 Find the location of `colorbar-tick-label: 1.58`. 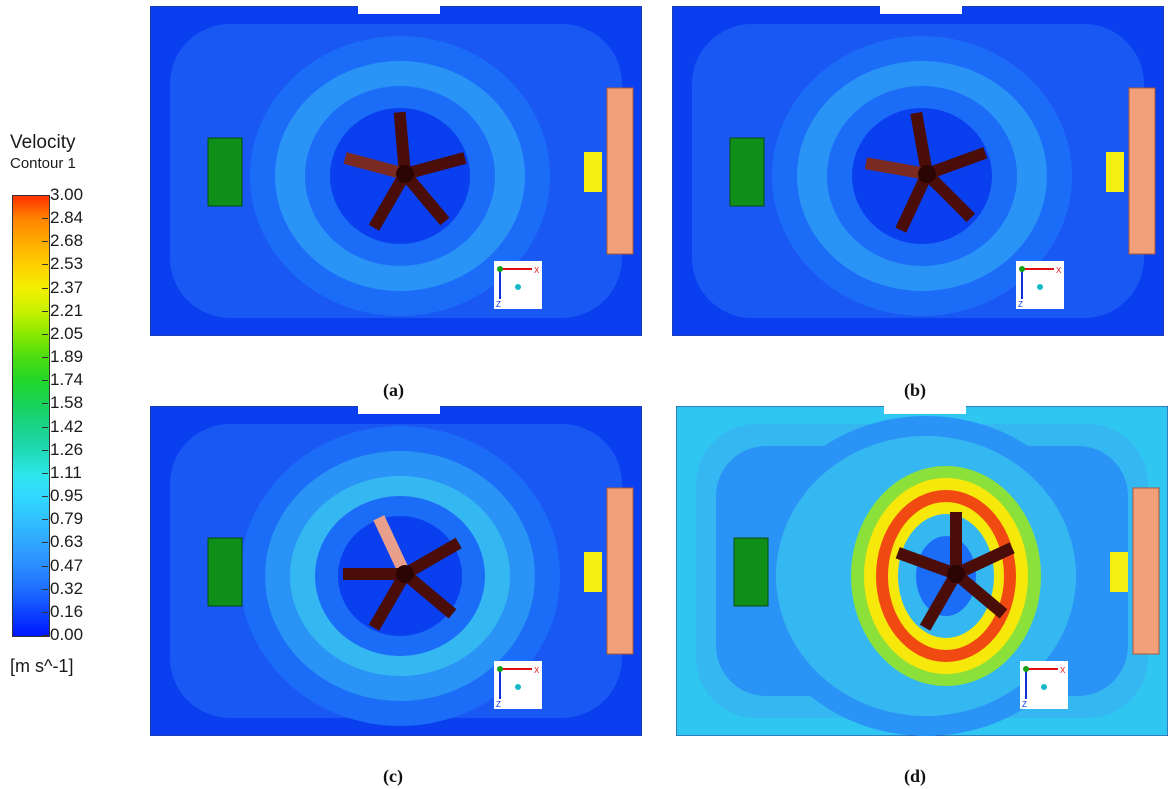

colorbar-tick-label: 1.58 is located at coordinates (62, 403).